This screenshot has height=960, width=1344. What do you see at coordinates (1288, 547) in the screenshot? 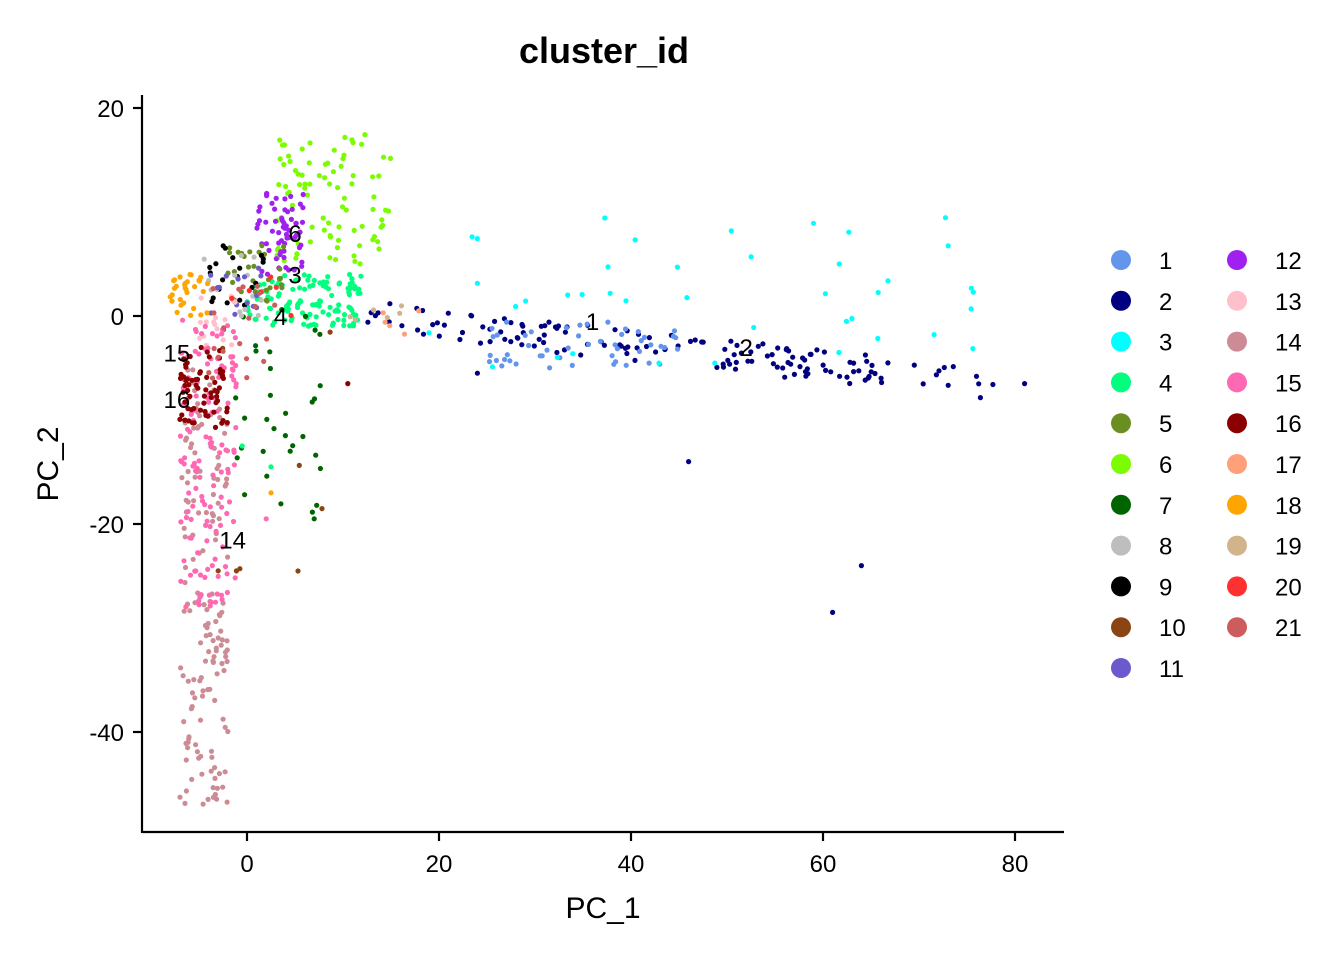
I see `legend-label-19: 19` at bounding box center [1288, 547].